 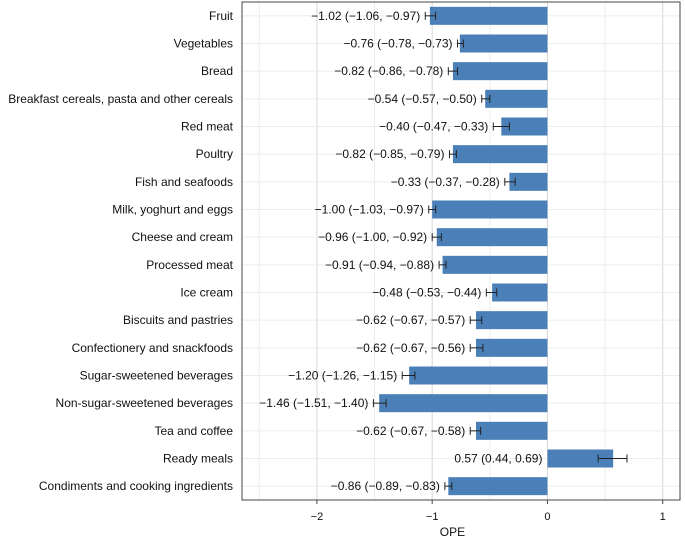 What do you see at coordinates (207, 127) in the screenshot?
I see `category-label: Red meat` at bounding box center [207, 127].